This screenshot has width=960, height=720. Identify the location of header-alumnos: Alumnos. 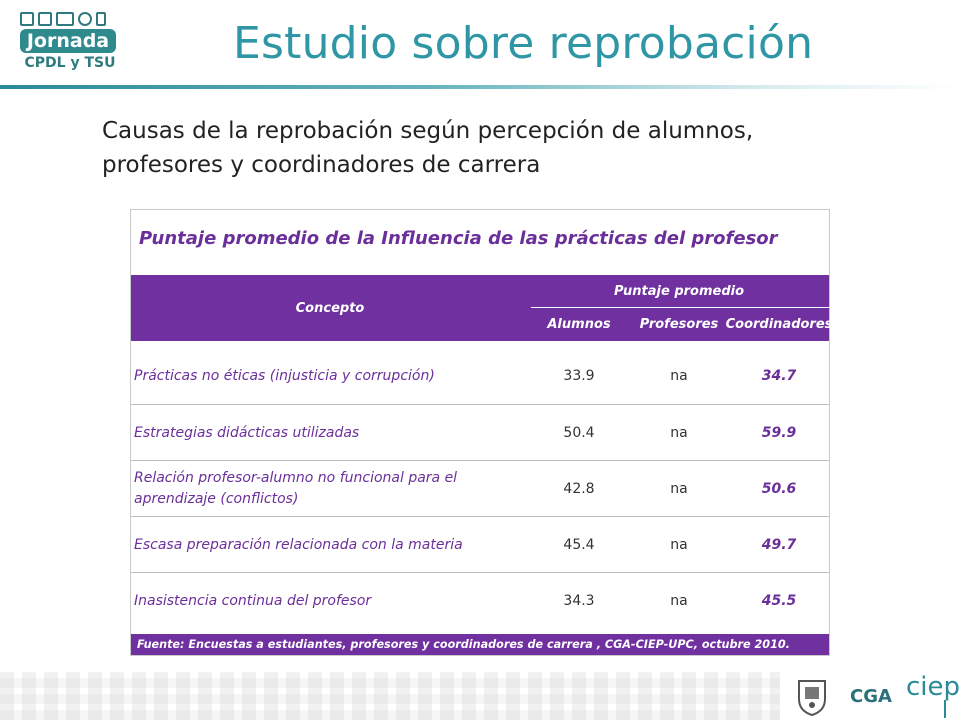
(579, 324).